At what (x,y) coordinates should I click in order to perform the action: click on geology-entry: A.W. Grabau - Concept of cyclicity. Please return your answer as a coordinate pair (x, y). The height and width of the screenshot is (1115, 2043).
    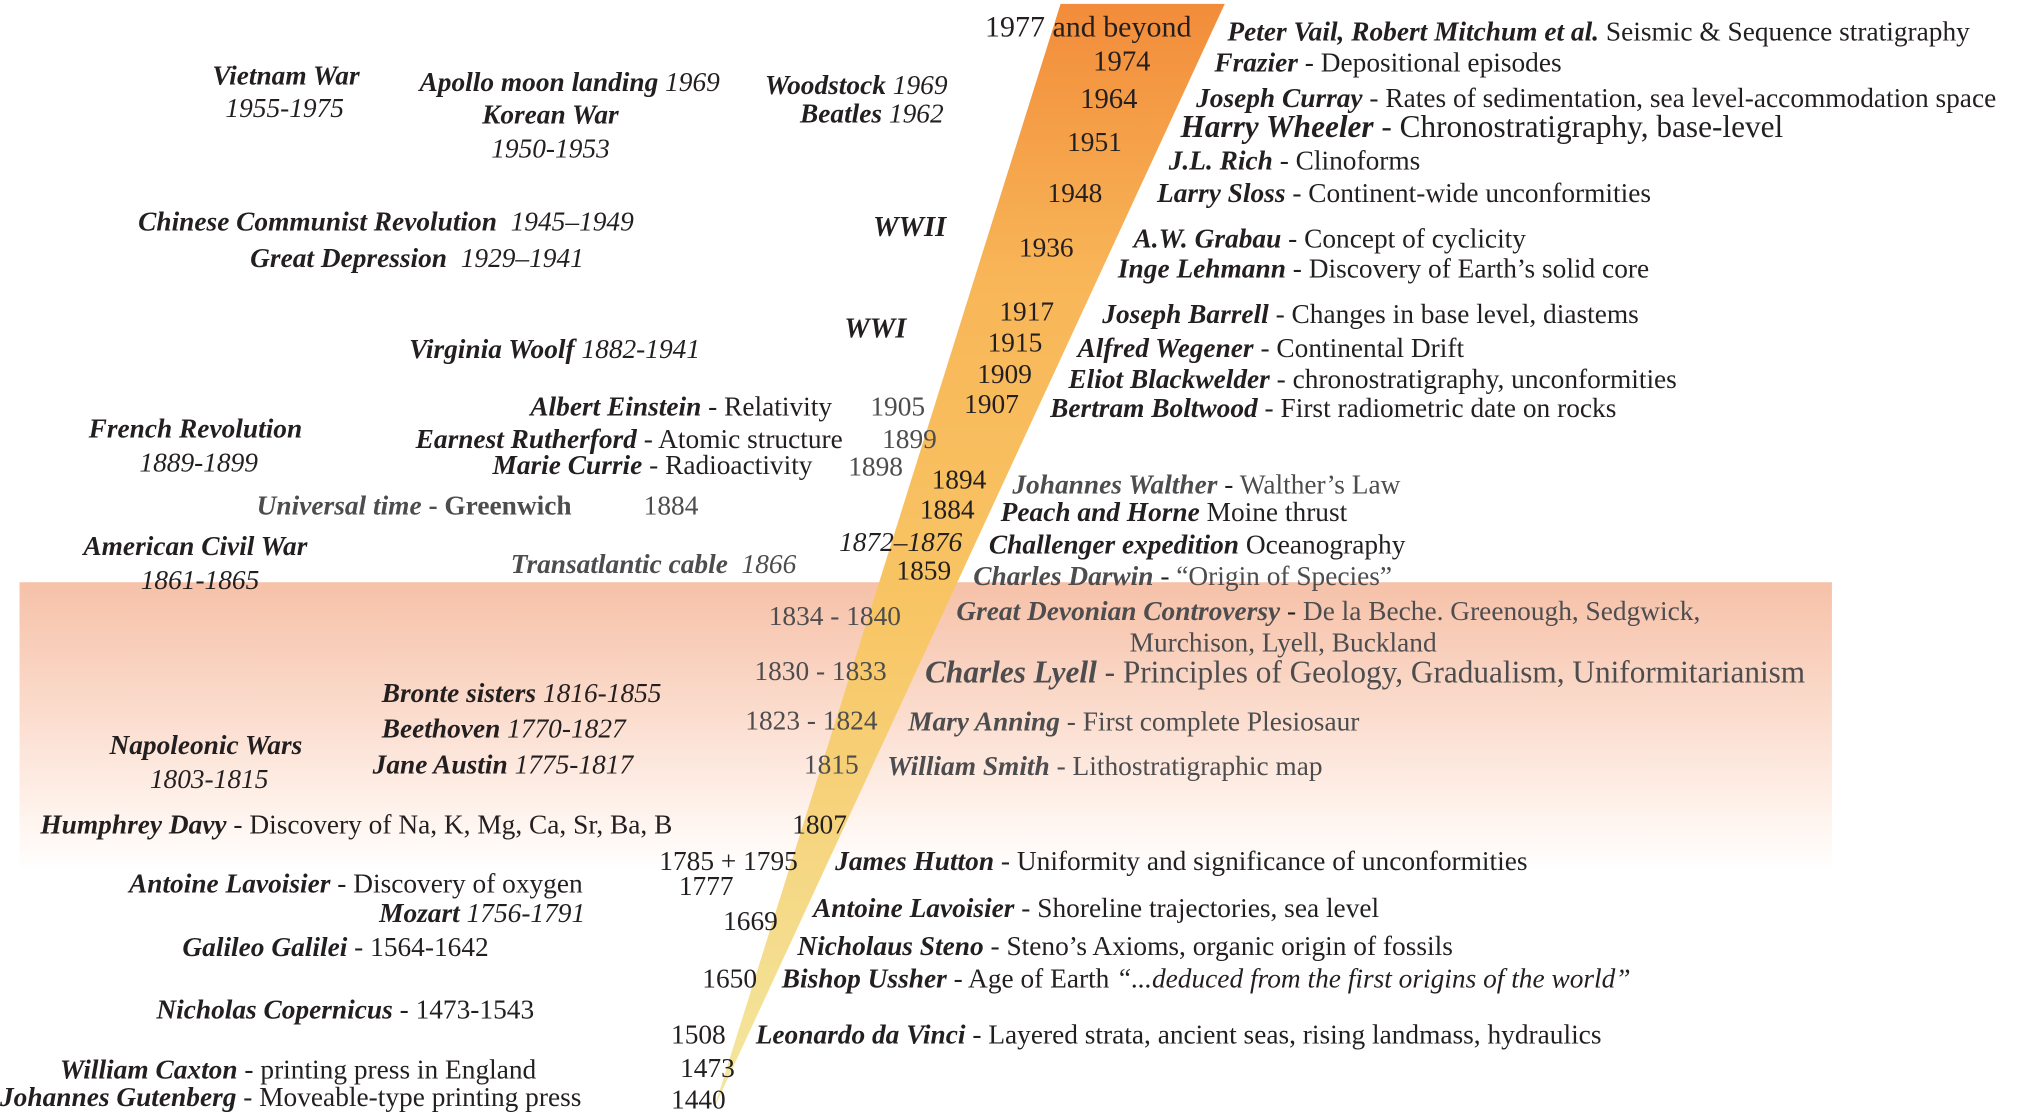
    Looking at the image, I should click on (1329, 238).